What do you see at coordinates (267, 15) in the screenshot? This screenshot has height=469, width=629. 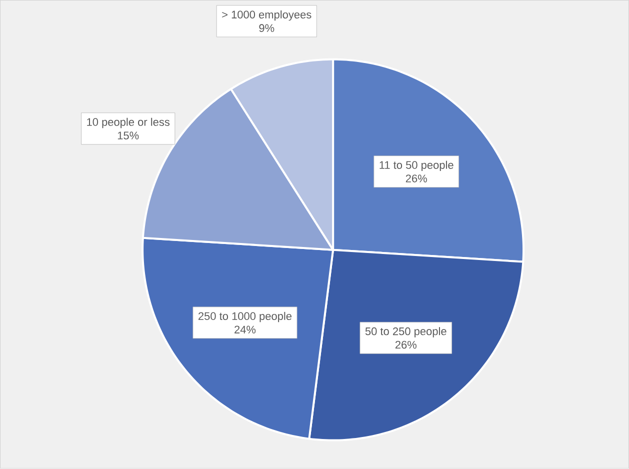 I see `slice-label: > 1000 employees` at bounding box center [267, 15].